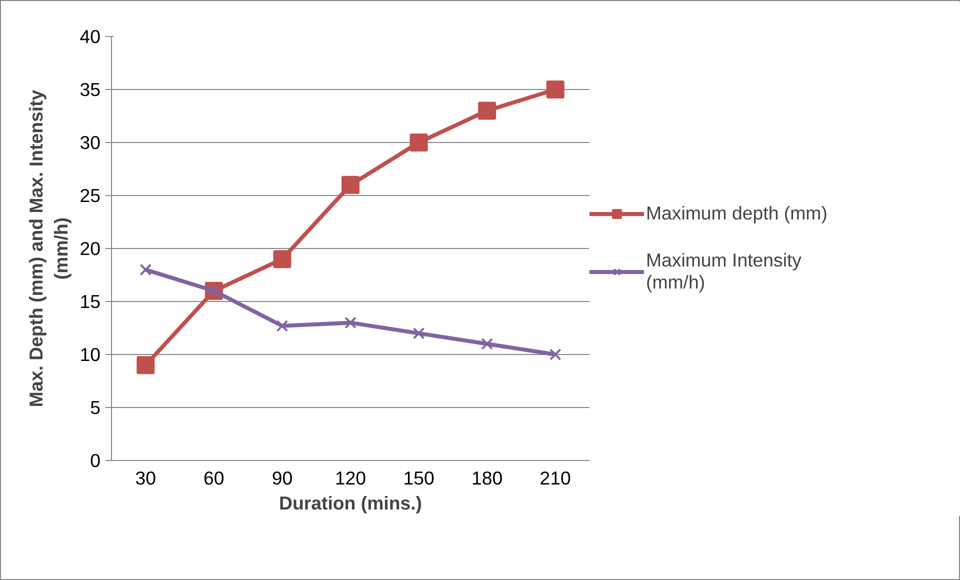 This screenshot has height=580, width=960. I want to click on x-axis-title: Duration (mins.), so click(350, 503).